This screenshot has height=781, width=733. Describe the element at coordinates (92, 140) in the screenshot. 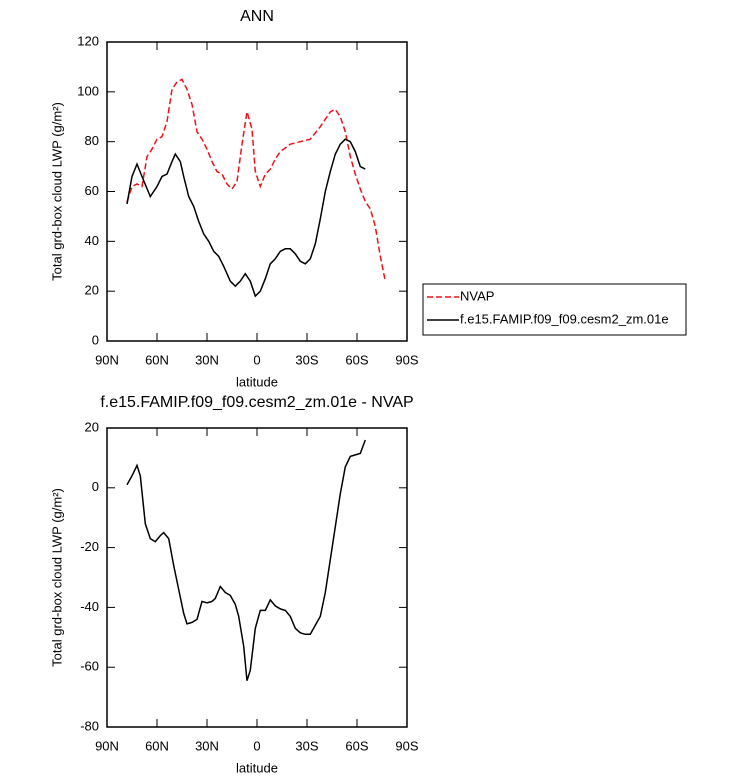

I see `y-tick-label: 80` at that location.